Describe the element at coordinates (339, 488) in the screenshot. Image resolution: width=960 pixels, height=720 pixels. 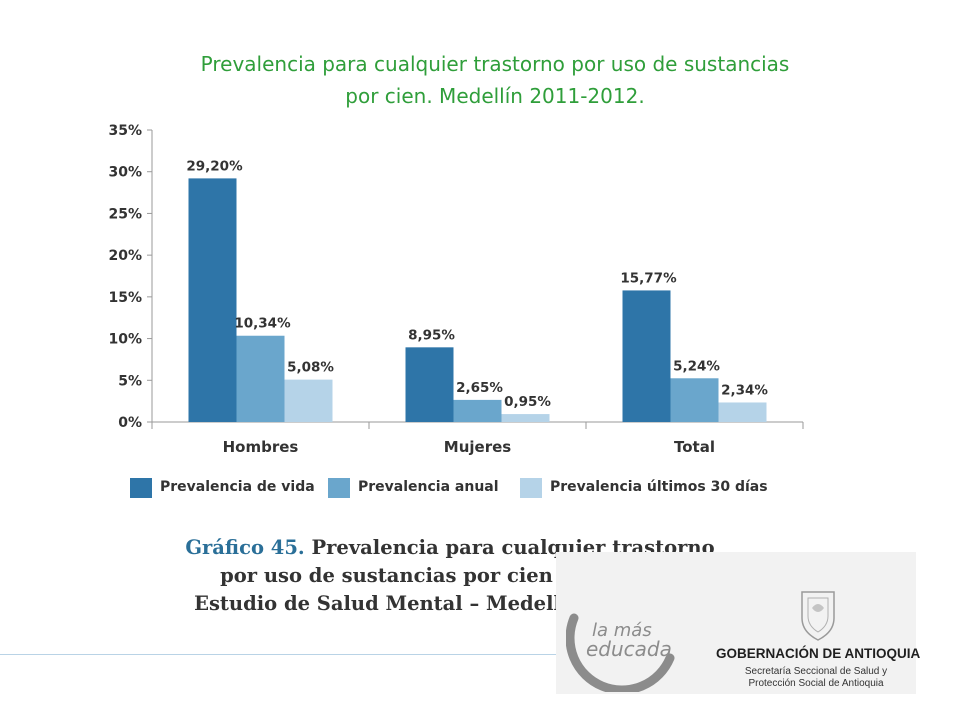
I see `legend-swatch-prevalencia-anual` at that location.